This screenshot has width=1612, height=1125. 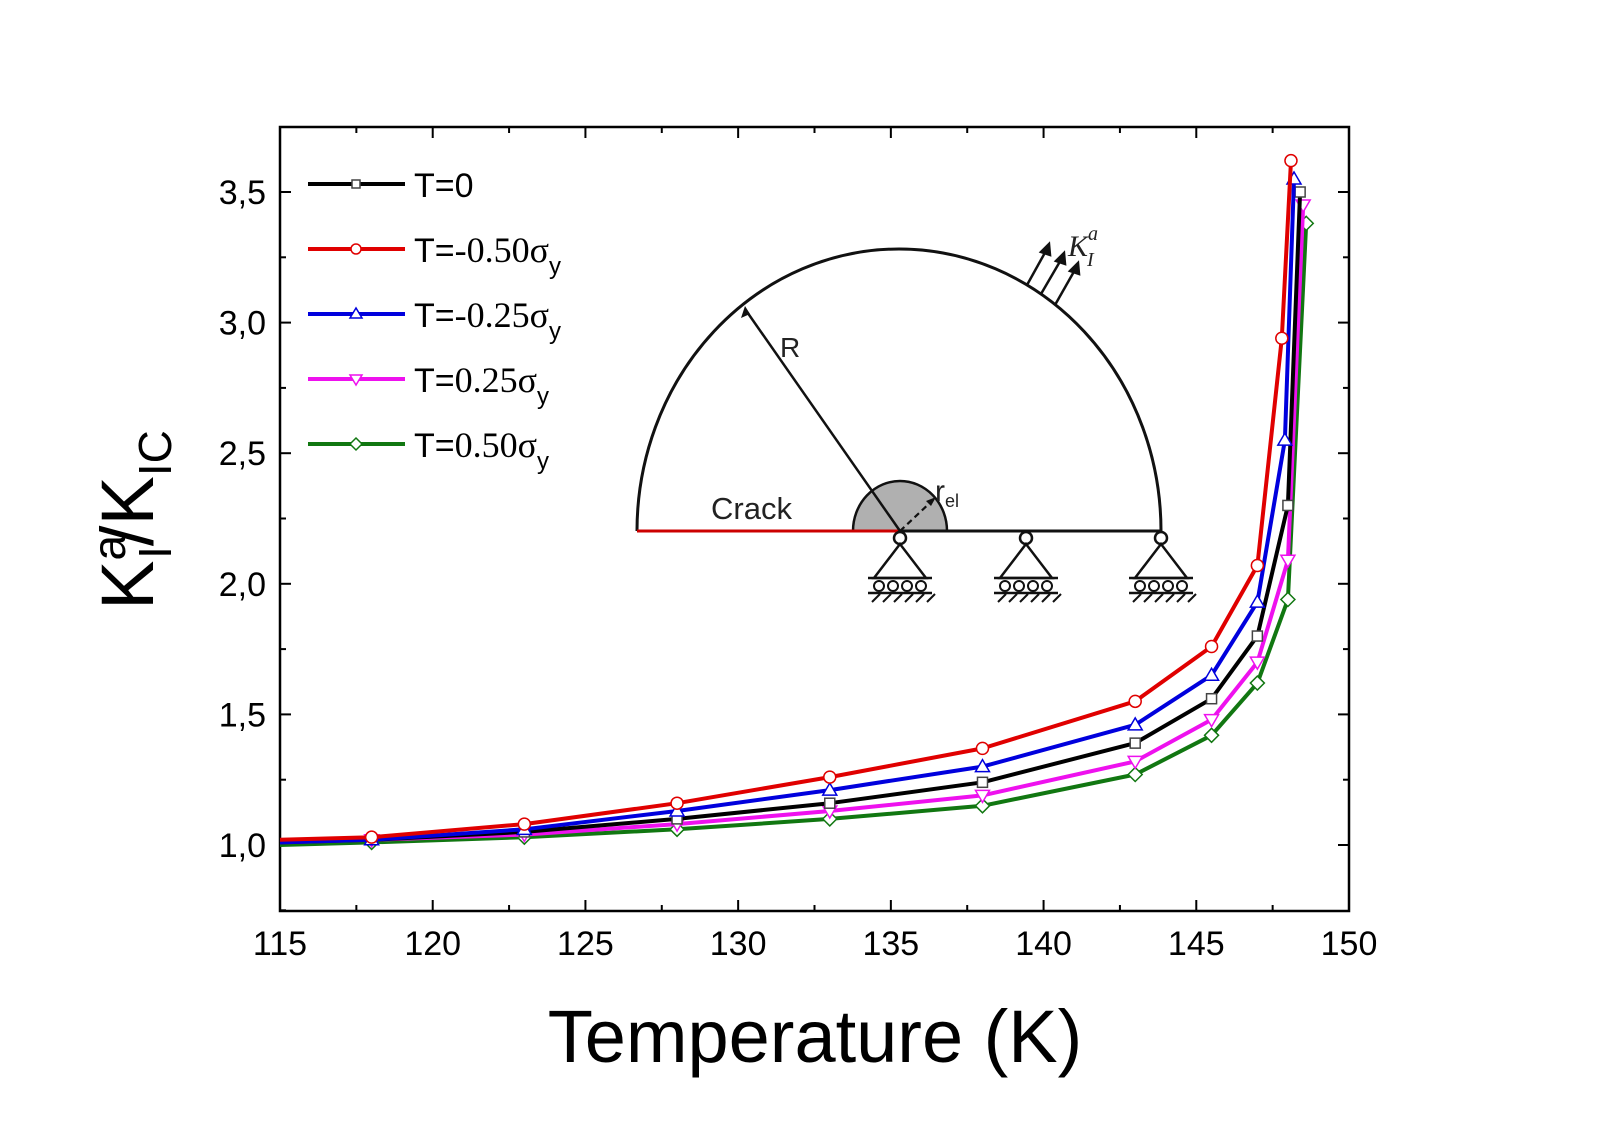 What do you see at coordinates (242, 454) in the screenshot?
I see `y-tick-label: 2,5` at bounding box center [242, 454].